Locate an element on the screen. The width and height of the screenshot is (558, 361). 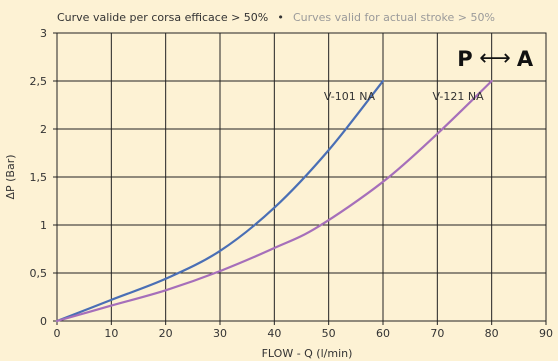
title-italian: Curve valide per corsa efficace > 50% is located at coordinates (162, 17).